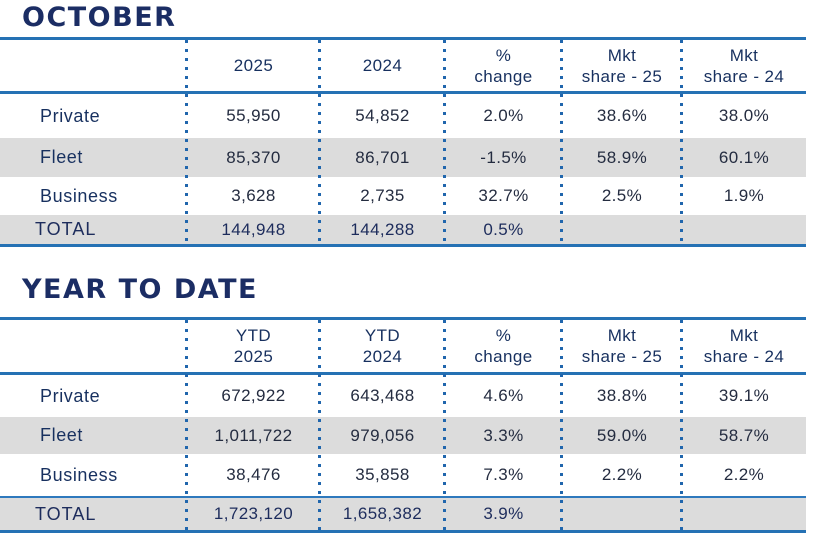 This screenshot has height=557, width=816. Describe the element at coordinates (503, 395) in the screenshot. I see `cell-pct-change: 4.6%` at that location.